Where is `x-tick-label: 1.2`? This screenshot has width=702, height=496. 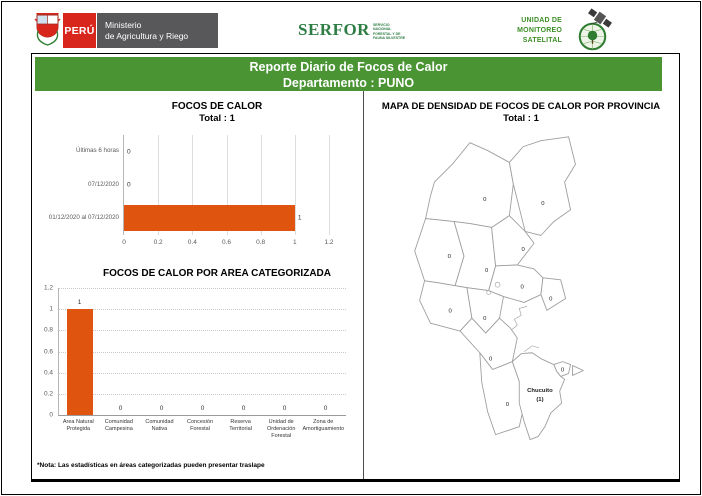 x-tick-label: 1.2 is located at coordinates (329, 242).